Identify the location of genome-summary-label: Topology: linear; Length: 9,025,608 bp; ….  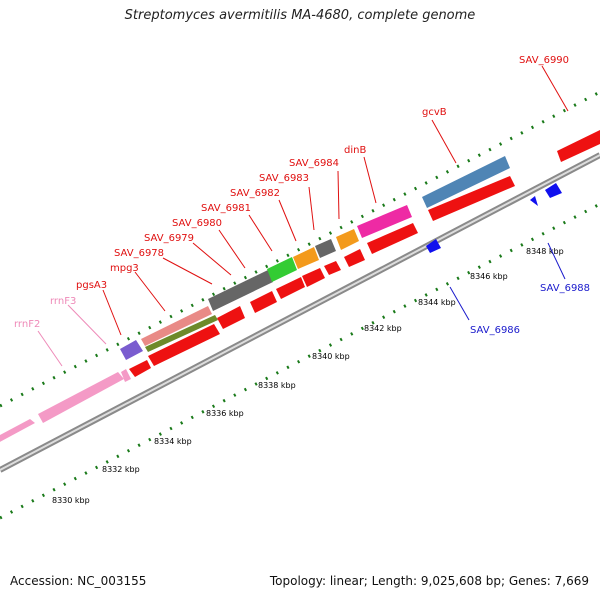
(429, 581).